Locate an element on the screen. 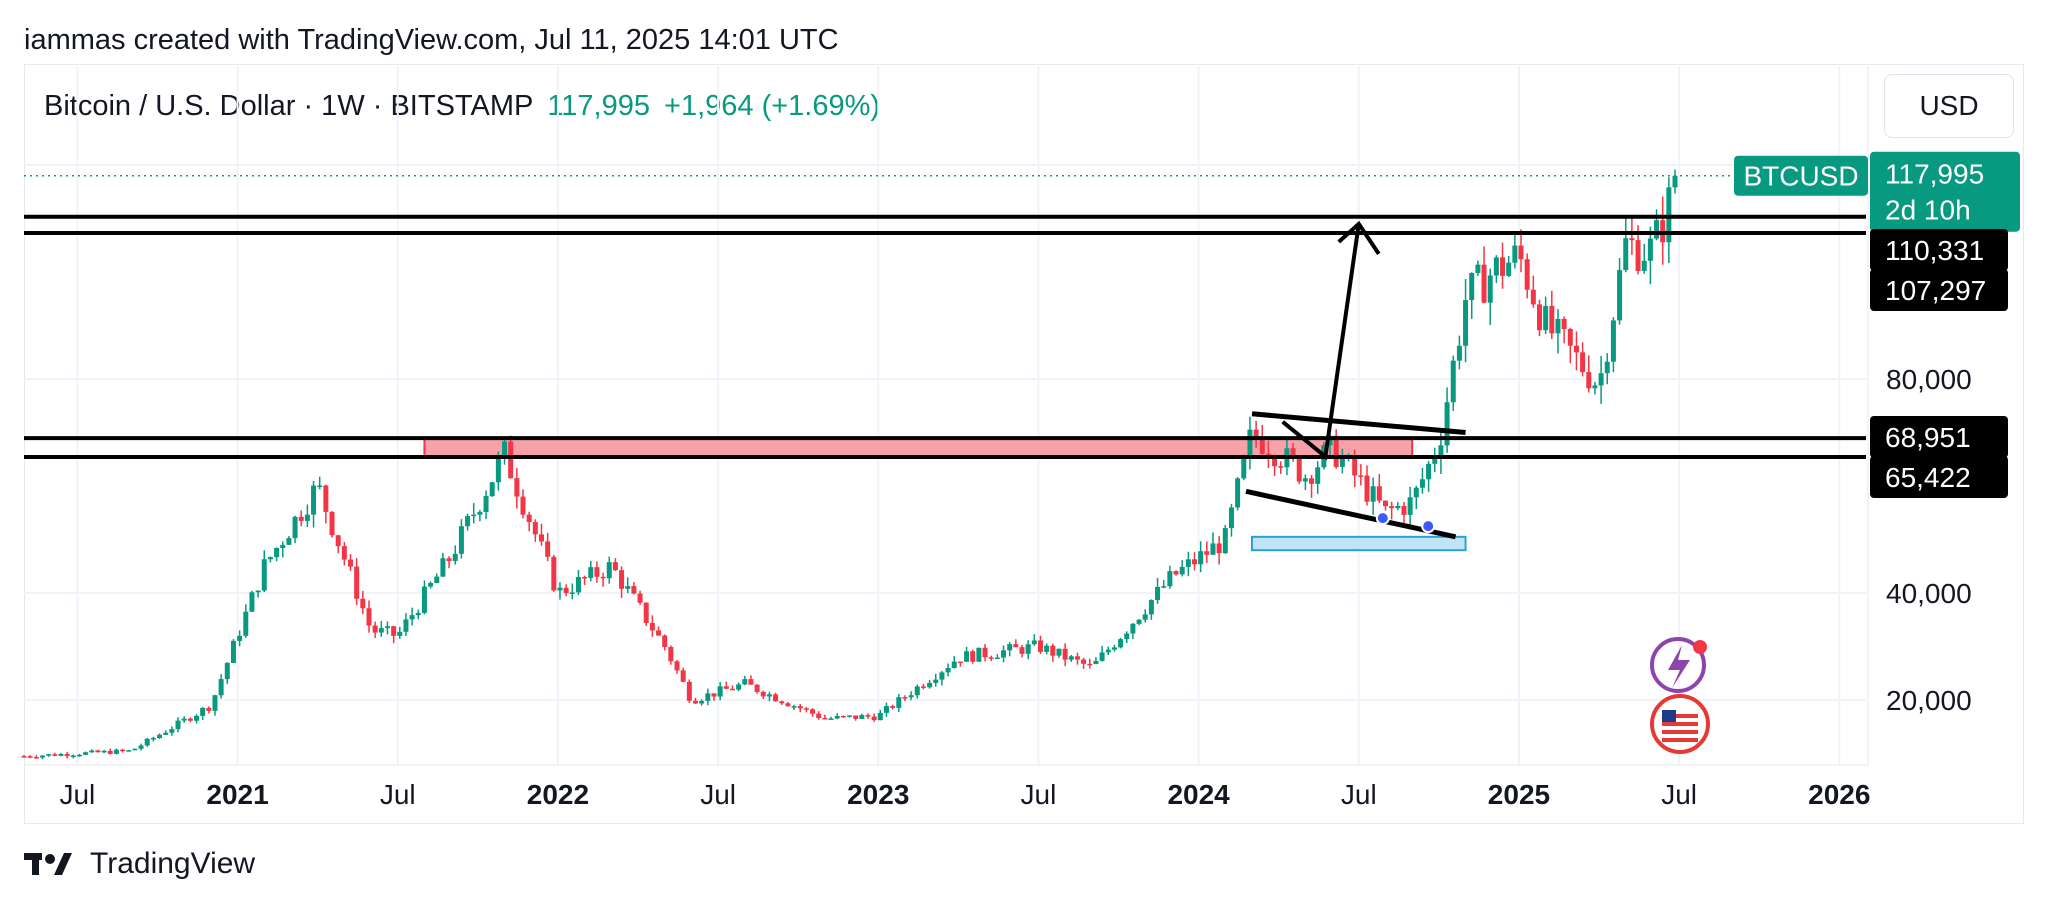 The image size is (2048, 904). notification-dot-icon is located at coordinates (1700, 647).